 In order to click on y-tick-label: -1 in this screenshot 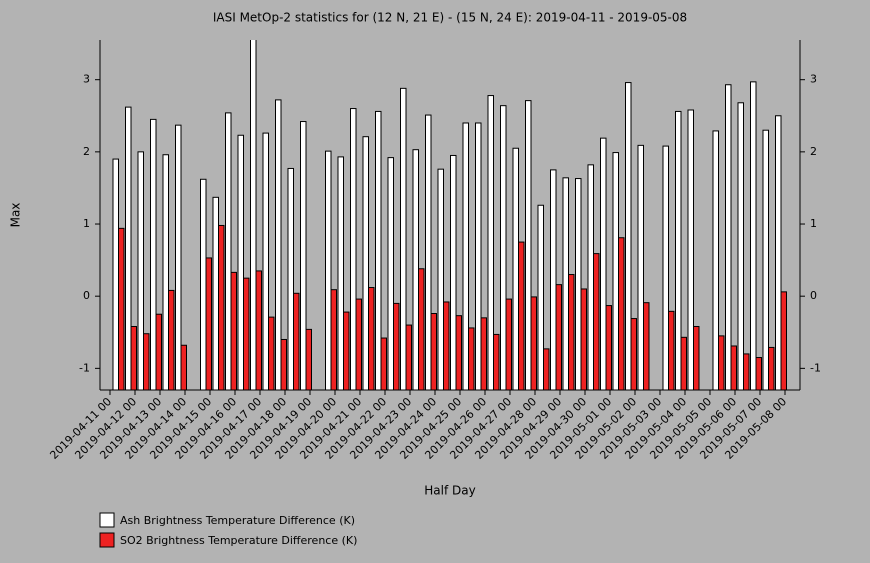, I will do `click(84, 367)`.